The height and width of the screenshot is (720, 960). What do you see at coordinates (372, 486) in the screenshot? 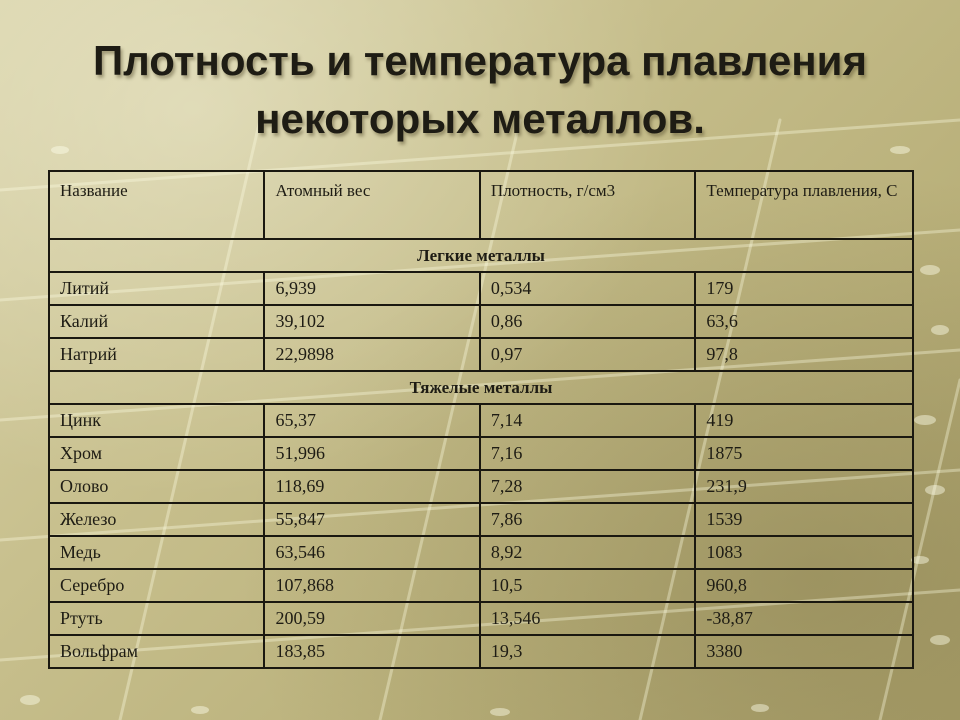
I see `cell-atomic-weight: 118,69` at bounding box center [372, 486].